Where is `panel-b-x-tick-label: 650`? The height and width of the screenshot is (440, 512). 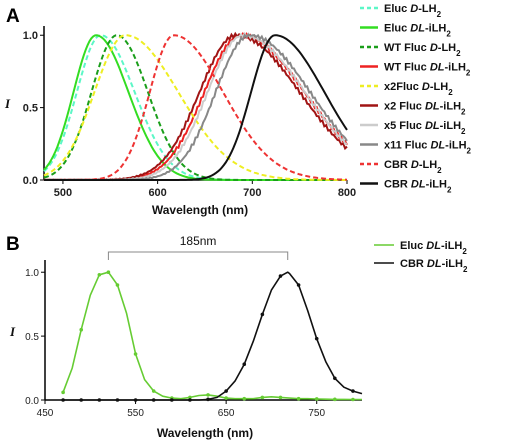
panel-b-x-tick-label: 650 is located at coordinates (226, 413).